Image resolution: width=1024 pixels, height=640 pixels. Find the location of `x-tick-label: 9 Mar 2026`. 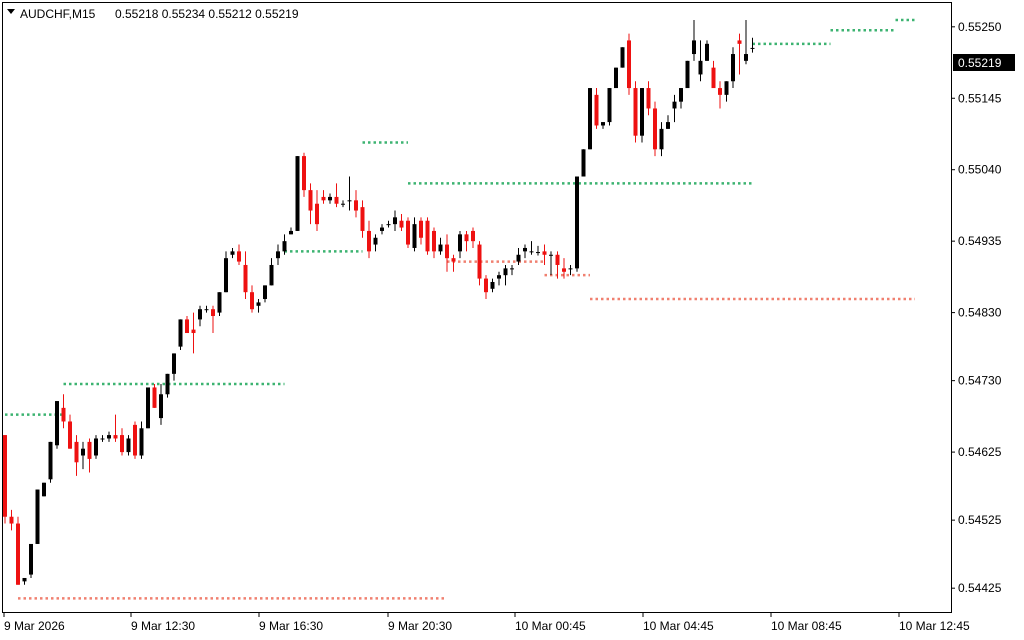

x-tick-label: 9 Mar 2026 is located at coordinates (34, 626).